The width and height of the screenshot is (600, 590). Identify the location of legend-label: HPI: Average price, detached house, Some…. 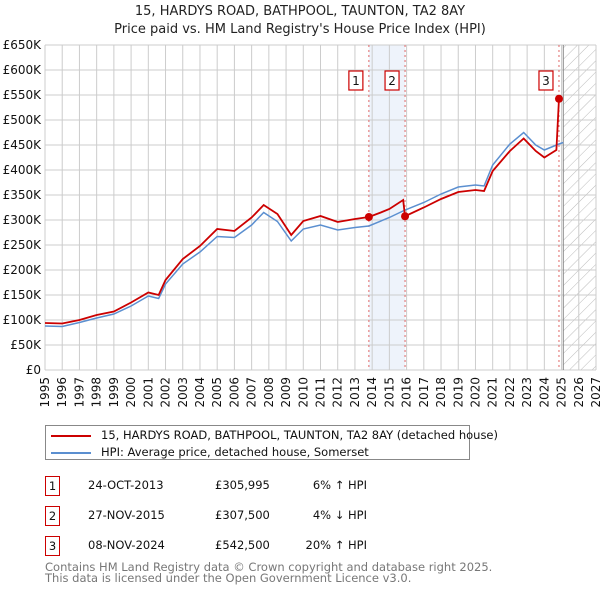
(235, 452).